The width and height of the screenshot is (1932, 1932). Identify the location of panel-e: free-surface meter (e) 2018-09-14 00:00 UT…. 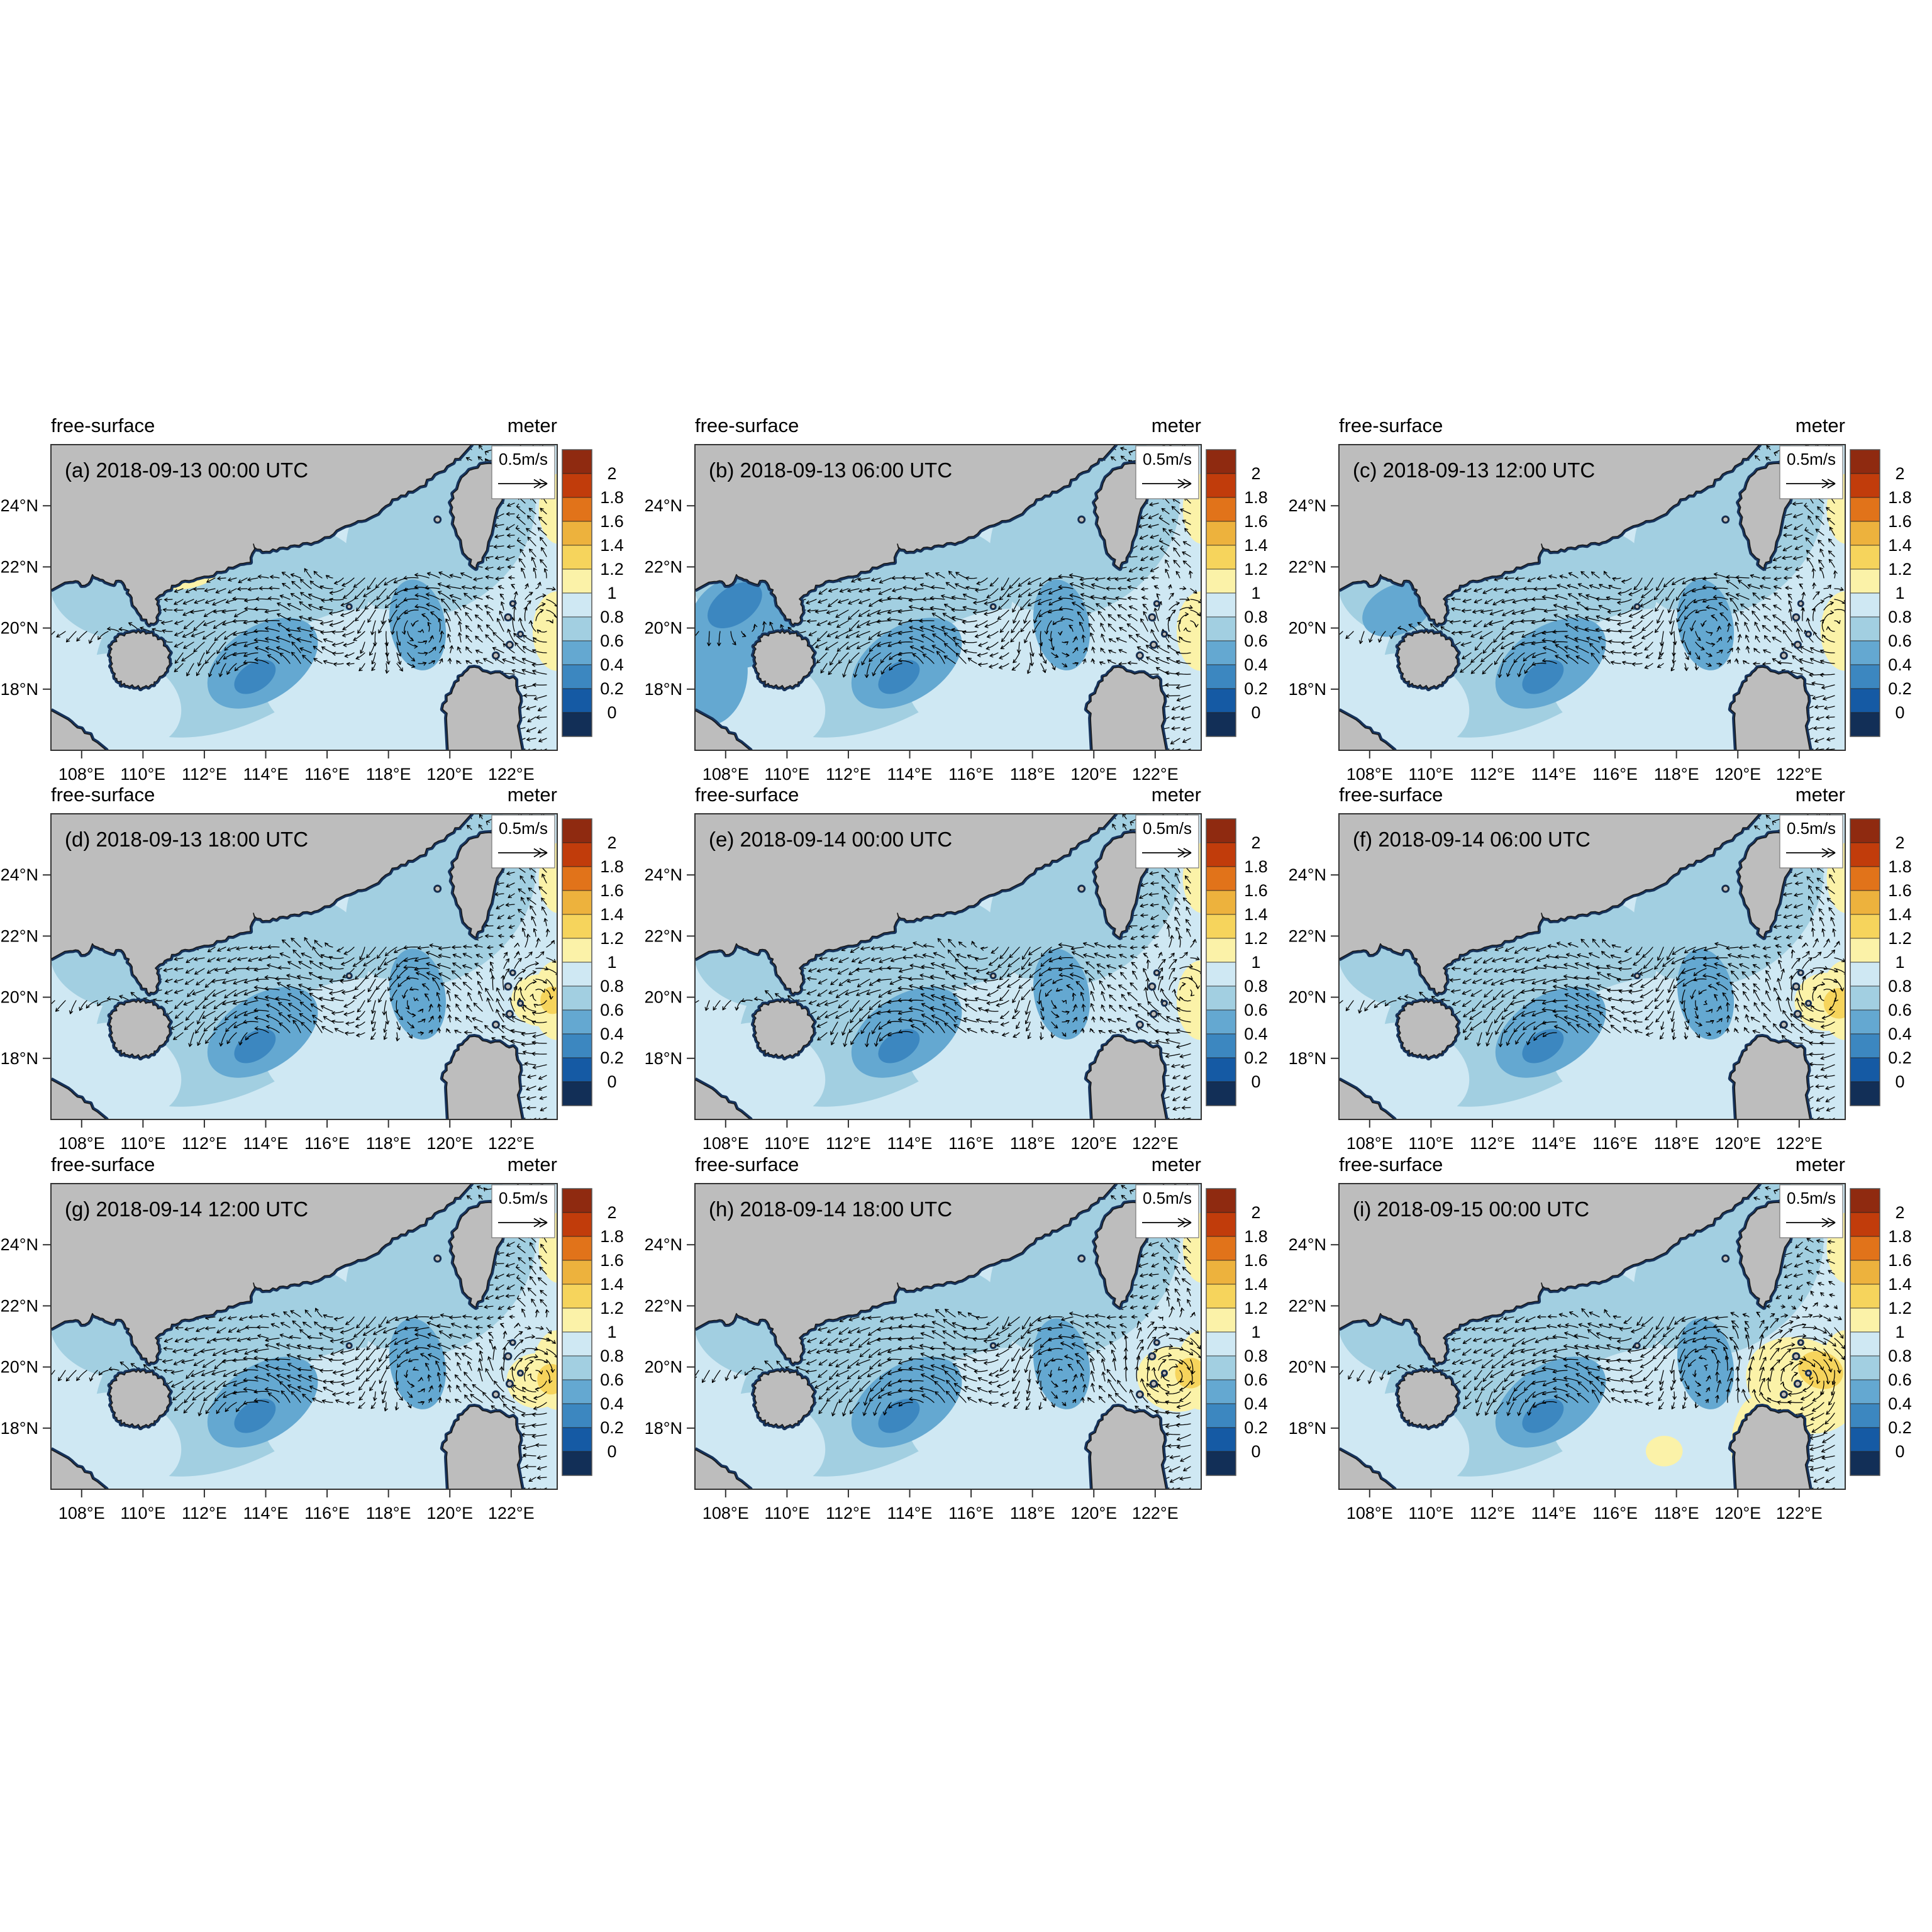
(956, 968).